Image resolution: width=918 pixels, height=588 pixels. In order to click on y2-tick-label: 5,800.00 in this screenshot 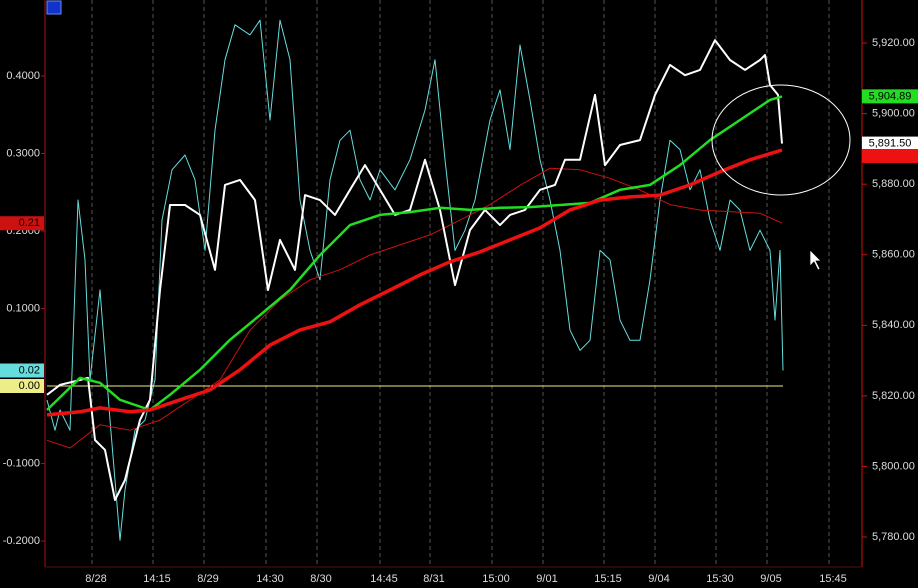, I will do `click(893, 466)`.